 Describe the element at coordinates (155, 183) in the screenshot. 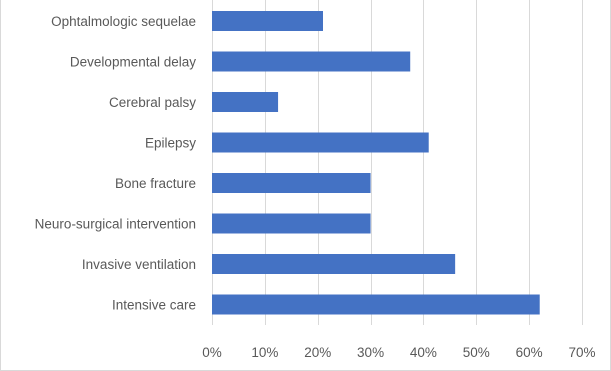

I see `category-label: Bone fracture` at that location.